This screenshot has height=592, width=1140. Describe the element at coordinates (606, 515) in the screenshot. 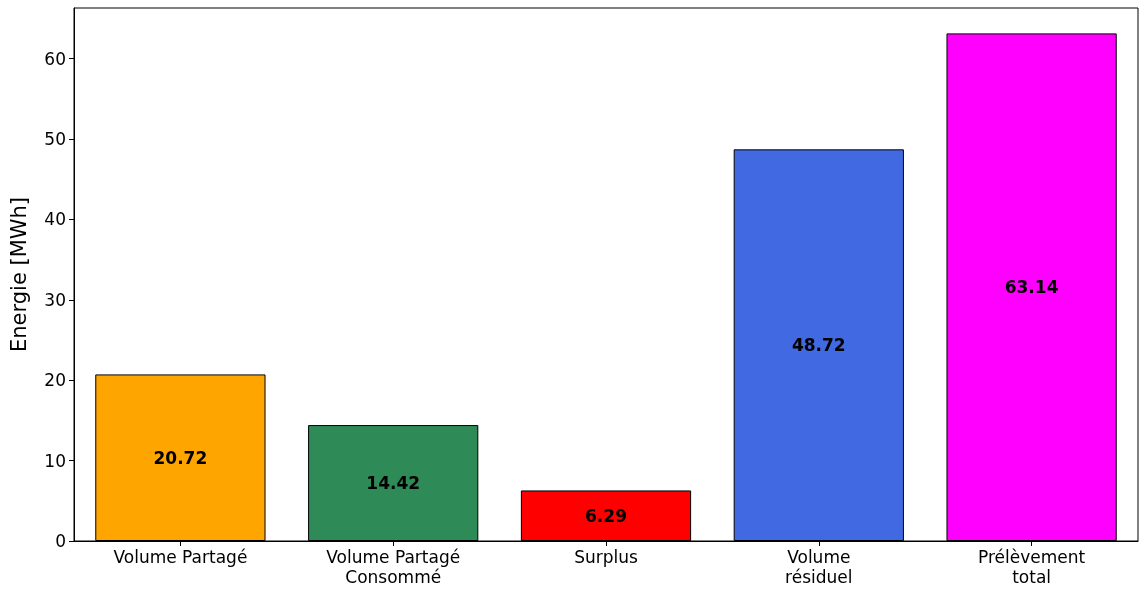

I see `data-label: 6.29` at that location.